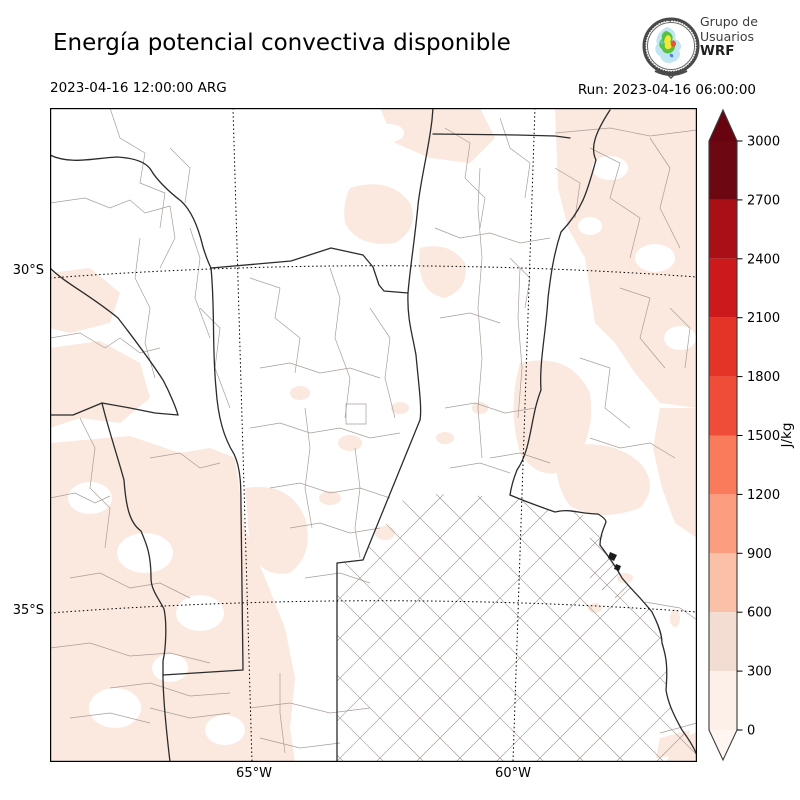  Describe the element at coordinates (666, 90) in the screenshot. I see `run-time-label: Run: 2023-04-16 06:00:00` at that location.